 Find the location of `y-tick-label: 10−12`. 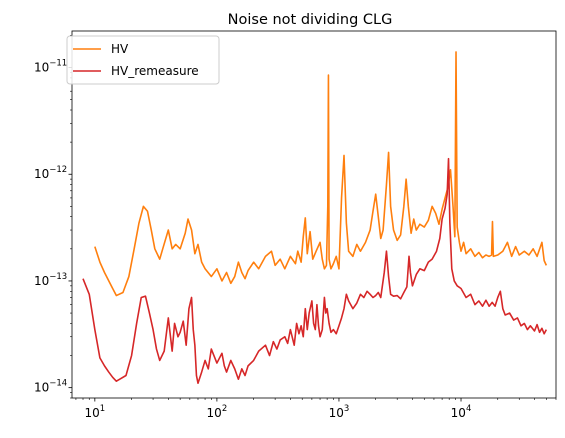

y-tick-label: 10−12 is located at coordinates (50, 173).